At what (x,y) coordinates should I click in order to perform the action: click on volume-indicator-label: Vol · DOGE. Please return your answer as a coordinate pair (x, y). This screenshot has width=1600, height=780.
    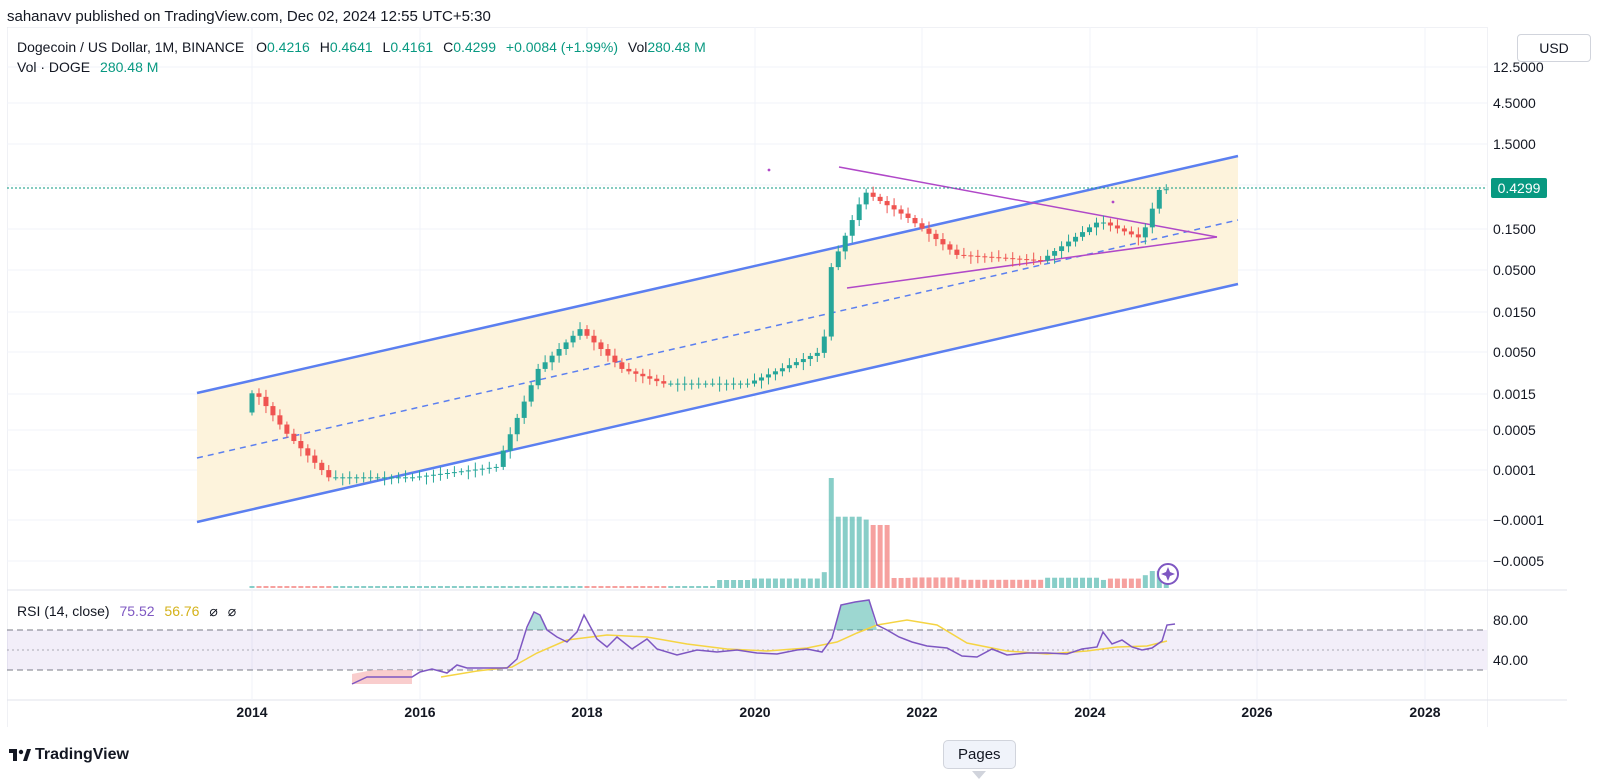
    Looking at the image, I should click on (54, 67).